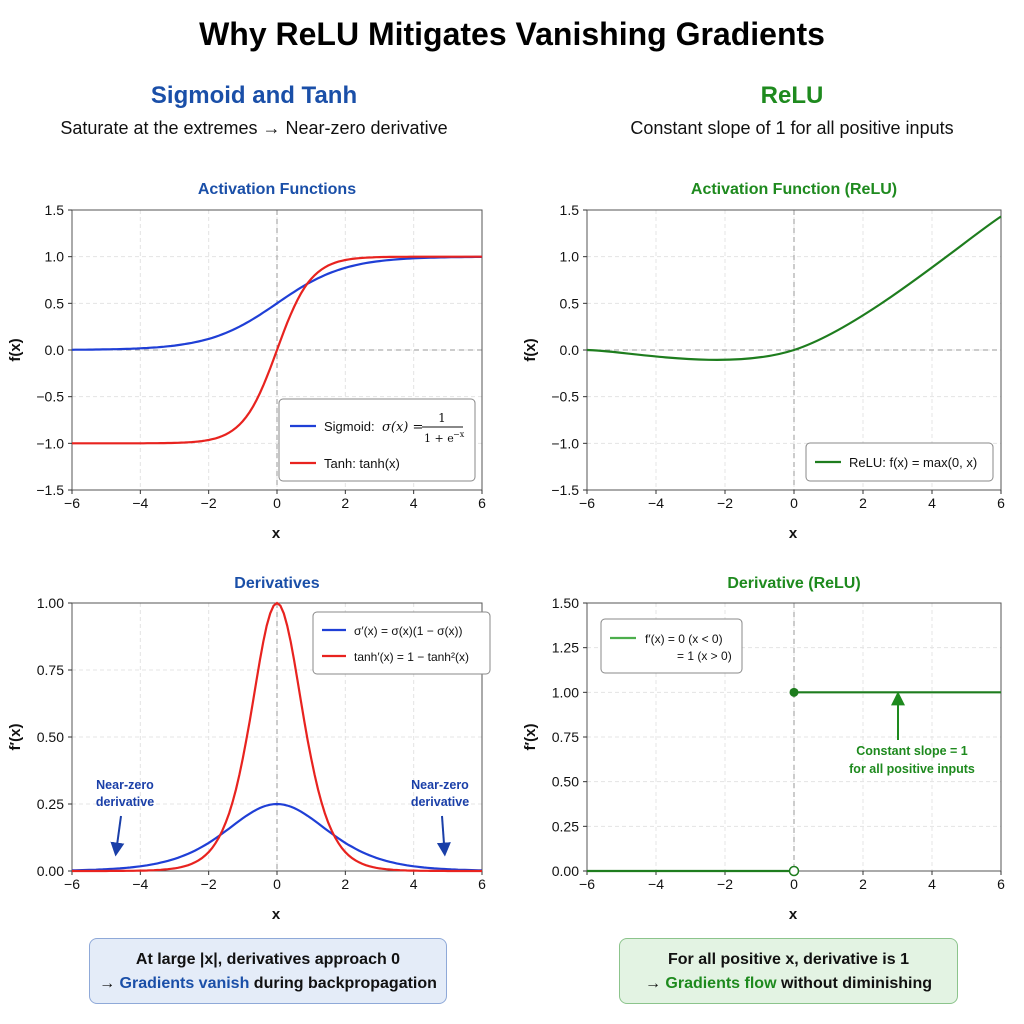 The width and height of the screenshot is (1024, 1024). Describe the element at coordinates (459, 434) in the screenshot. I see `legend-formula-sigmoid-exponent: −x` at that location.